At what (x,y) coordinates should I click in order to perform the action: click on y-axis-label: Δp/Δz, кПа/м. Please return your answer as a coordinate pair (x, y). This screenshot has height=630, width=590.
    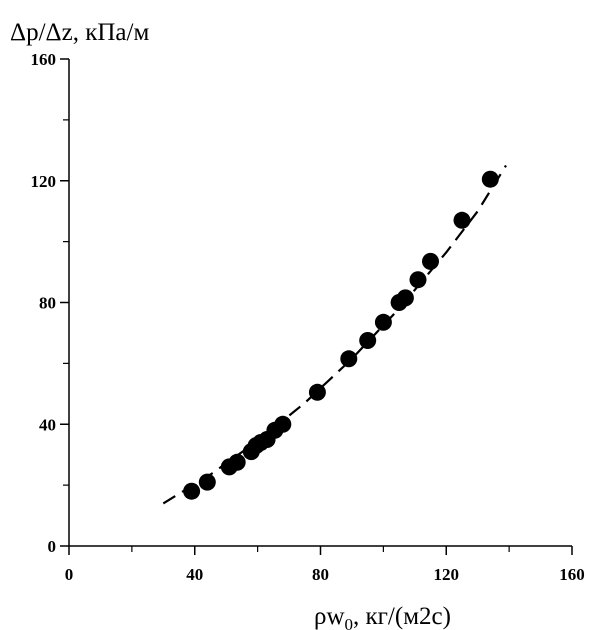
    Looking at the image, I should click on (79, 32).